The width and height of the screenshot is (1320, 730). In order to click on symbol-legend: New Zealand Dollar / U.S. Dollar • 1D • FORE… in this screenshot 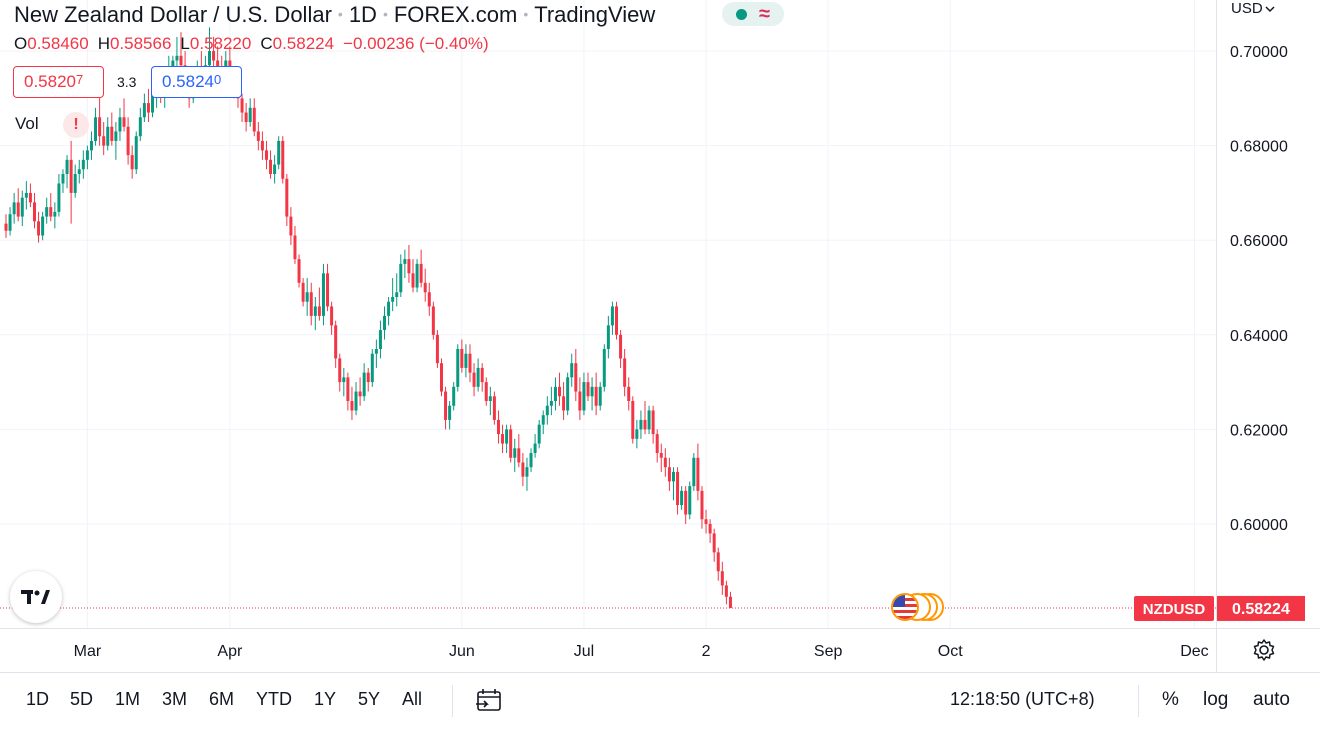, I will do `click(334, 16)`.